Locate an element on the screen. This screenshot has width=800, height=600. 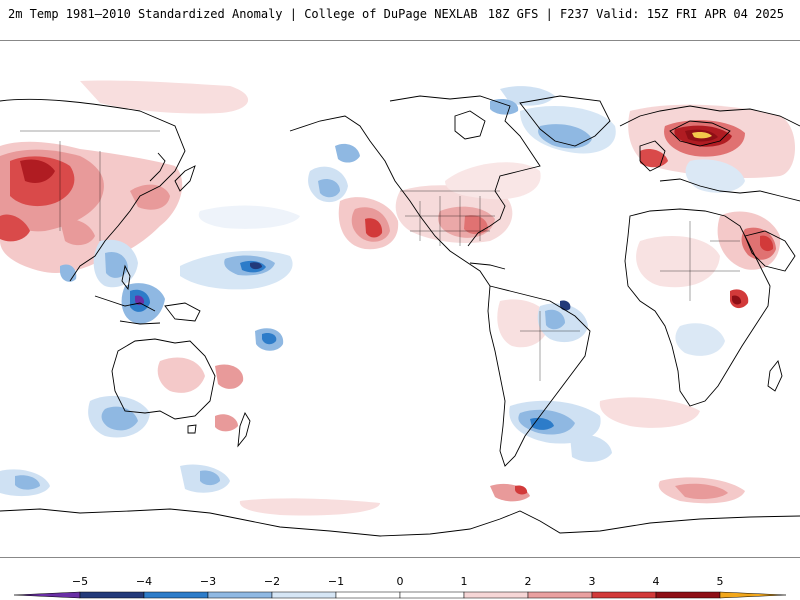
colorbar-tick-label: −2 is located at coordinates (272, 581).